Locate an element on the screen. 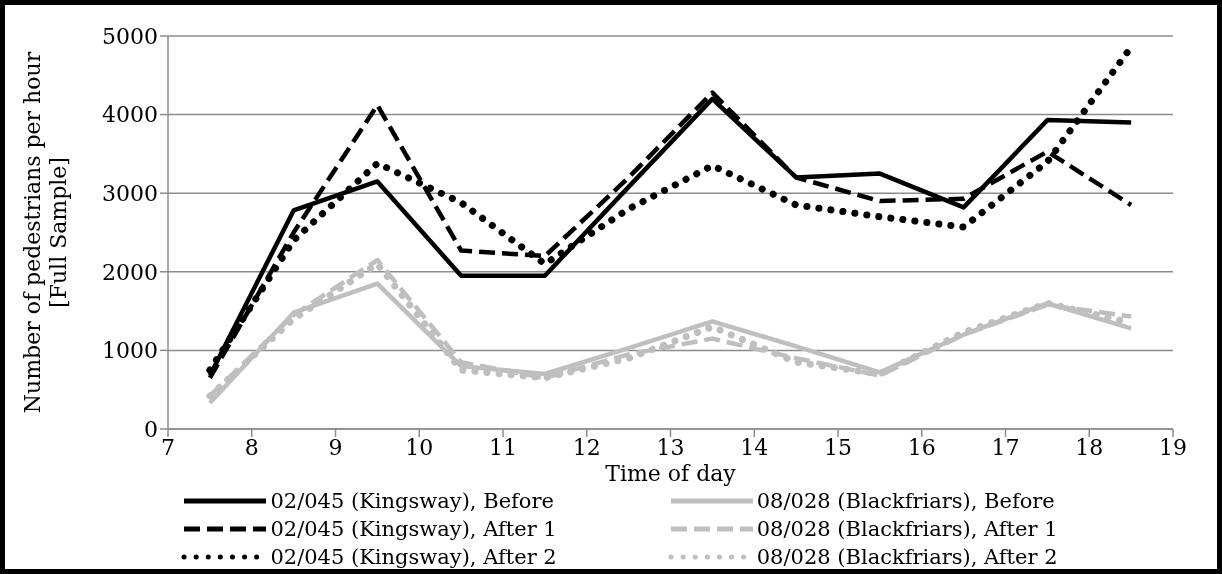  x-tick-label: 11 is located at coordinates (503, 447).